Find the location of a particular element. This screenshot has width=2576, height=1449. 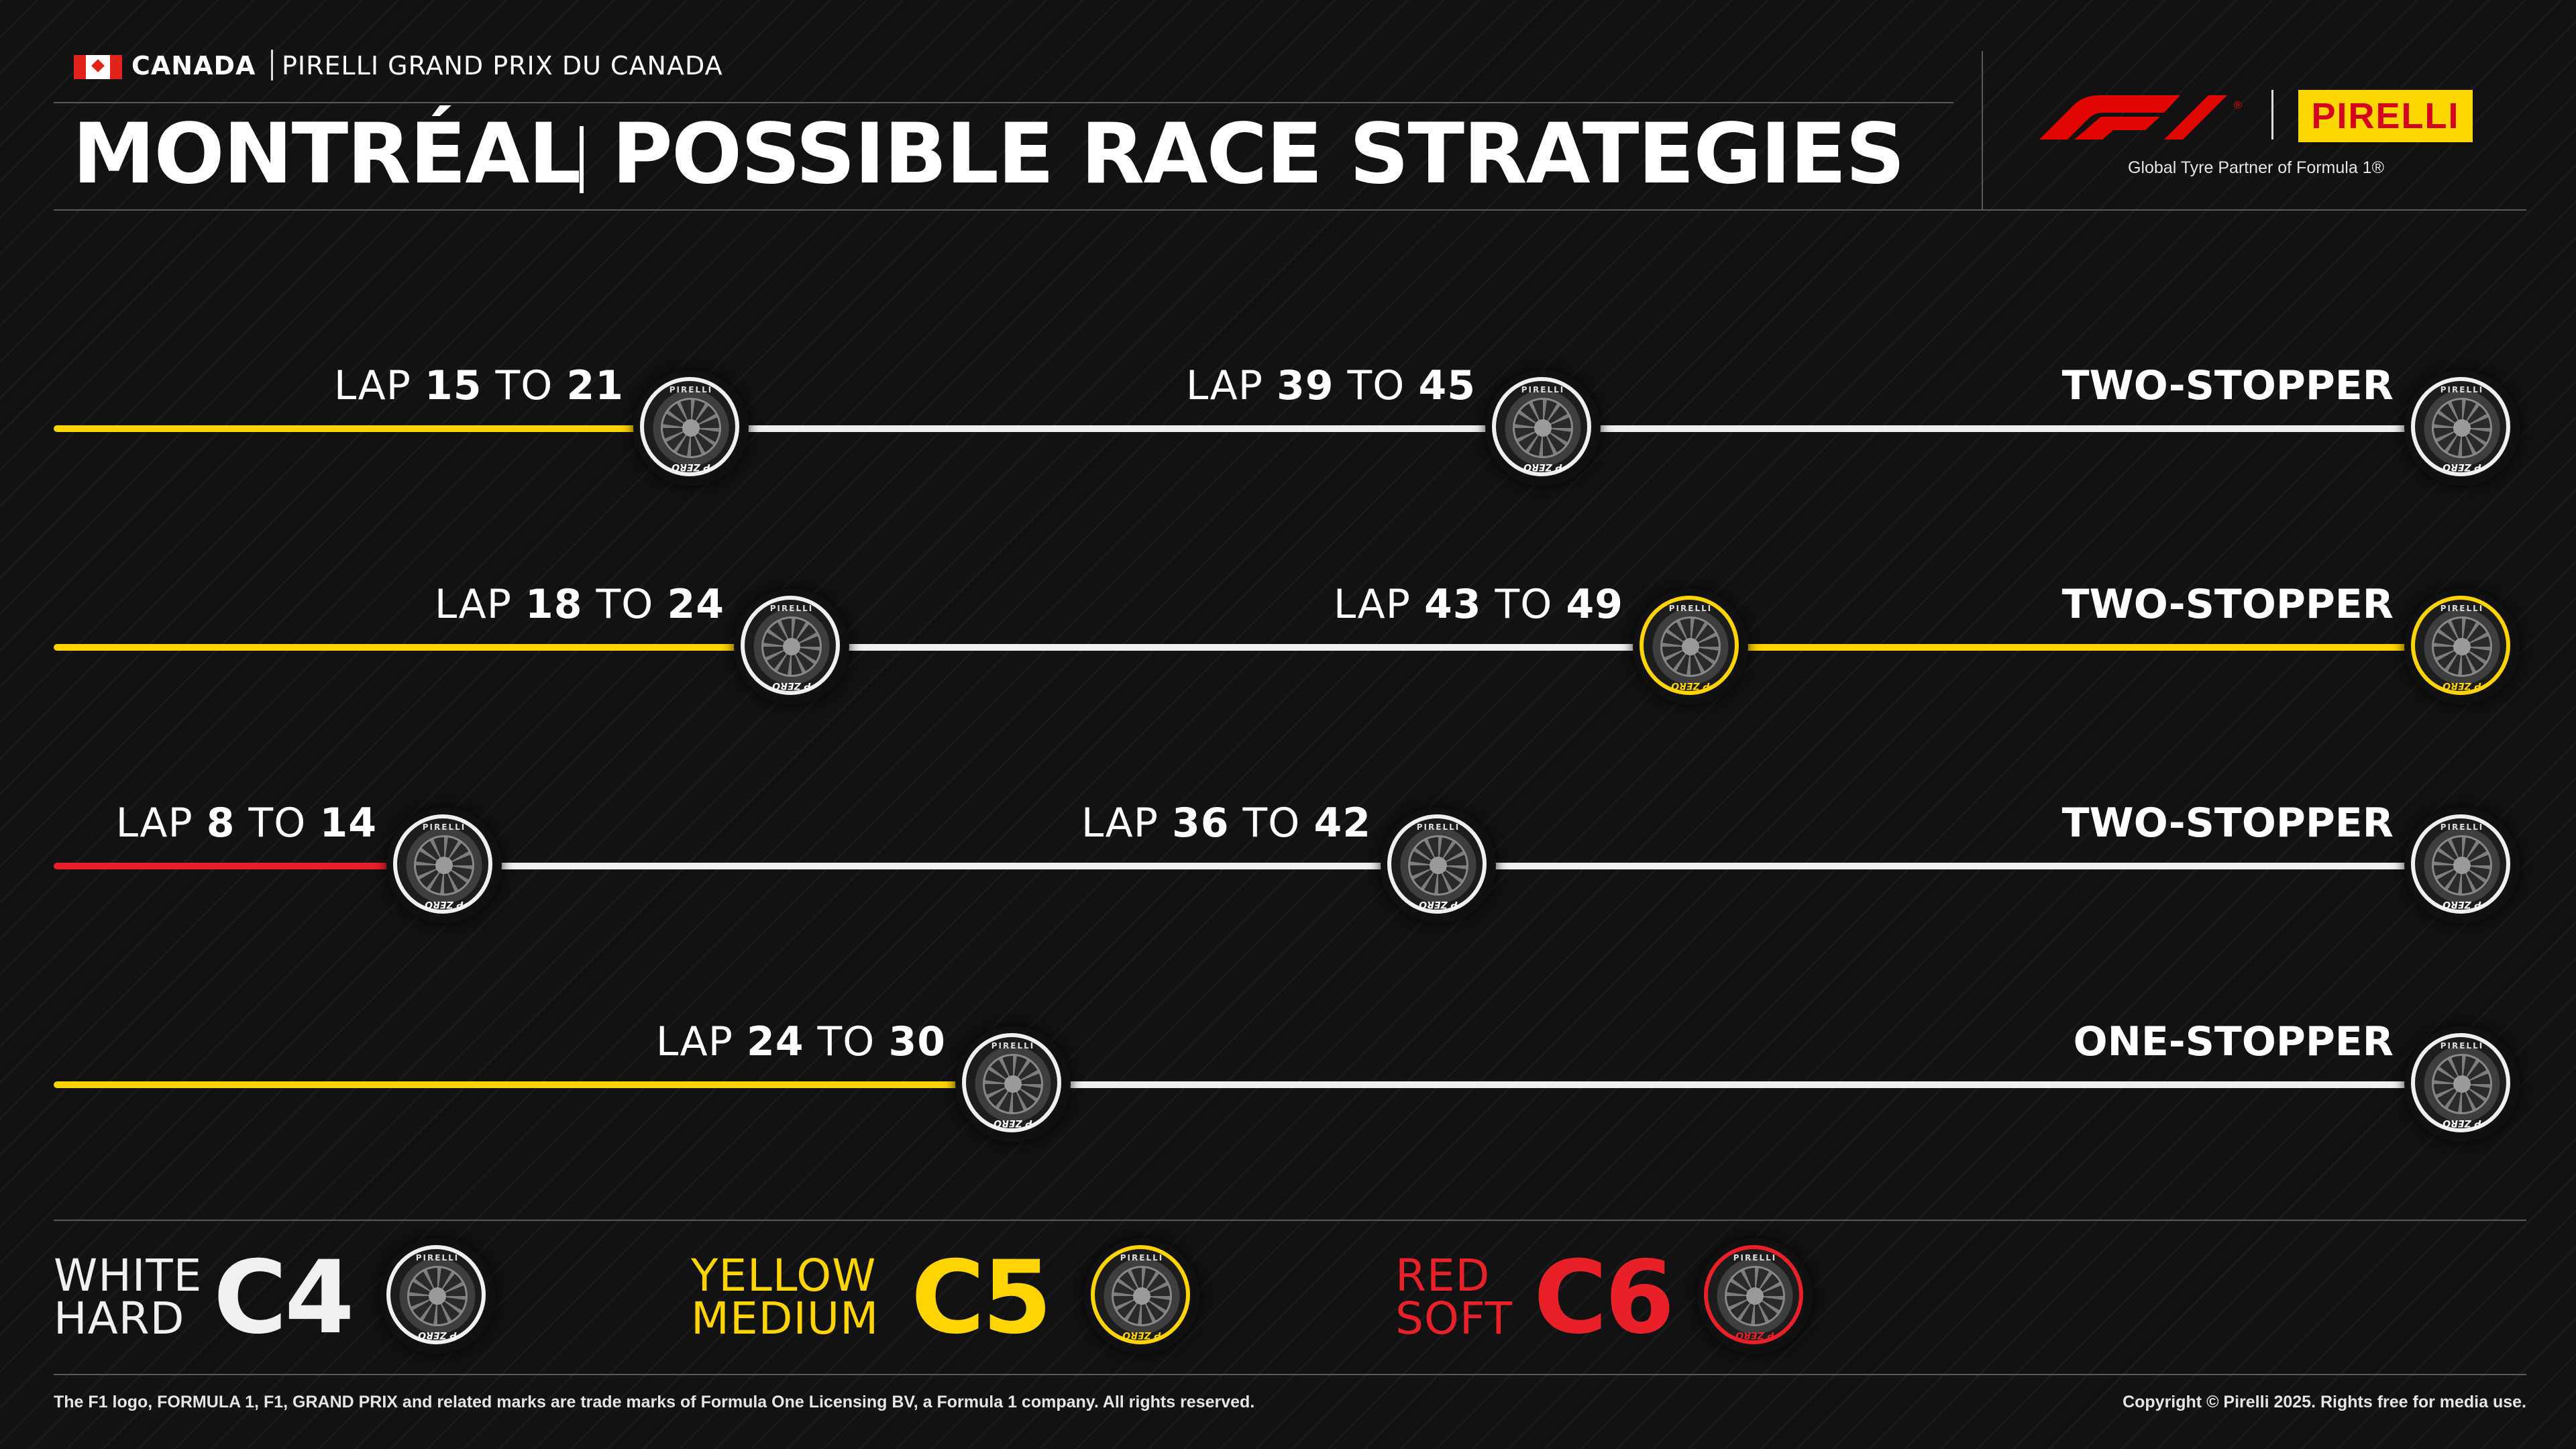

f1-logo: ® is located at coordinates (2141, 117).